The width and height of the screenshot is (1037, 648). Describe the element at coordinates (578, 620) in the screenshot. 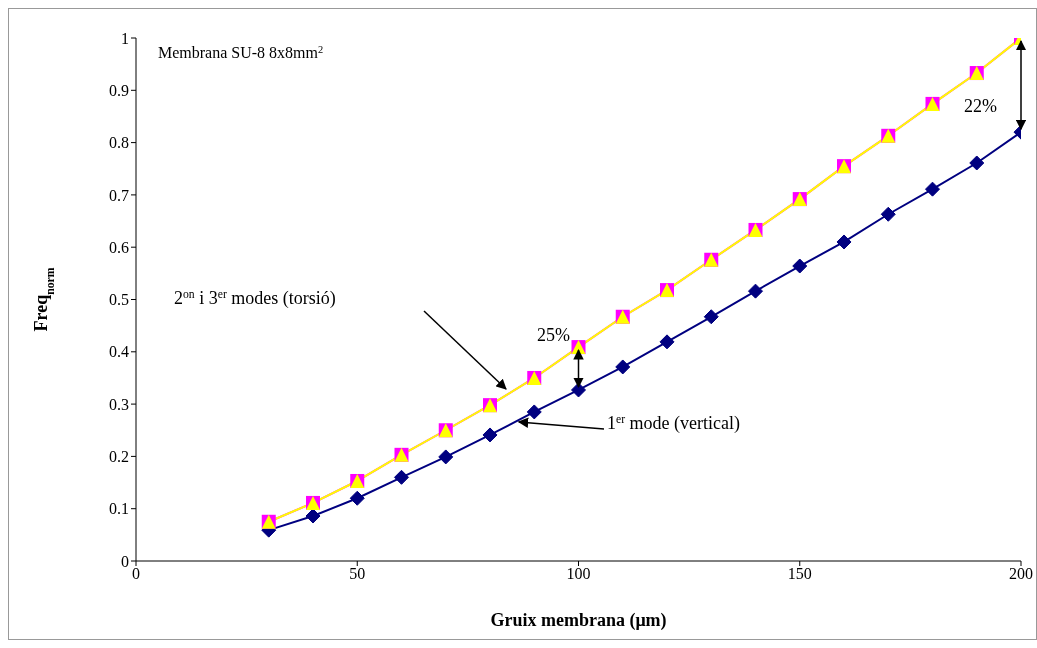

I see `x-axis-title: Gruix membrana (μm)` at that location.